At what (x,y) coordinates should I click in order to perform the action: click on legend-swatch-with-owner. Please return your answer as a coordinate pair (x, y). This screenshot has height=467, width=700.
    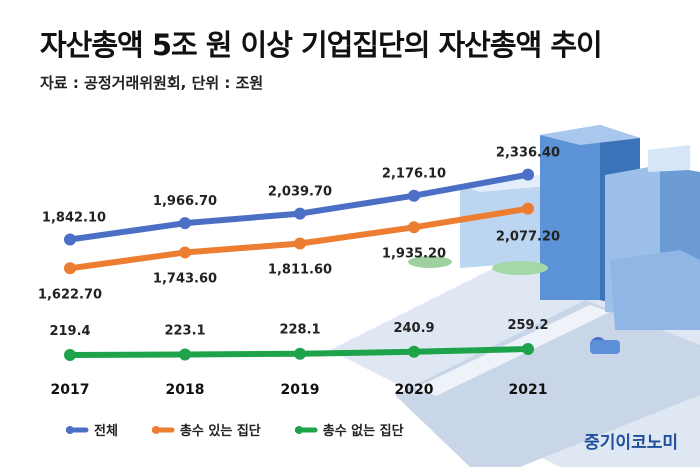
    Looking at the image, I should click on (163, 429).